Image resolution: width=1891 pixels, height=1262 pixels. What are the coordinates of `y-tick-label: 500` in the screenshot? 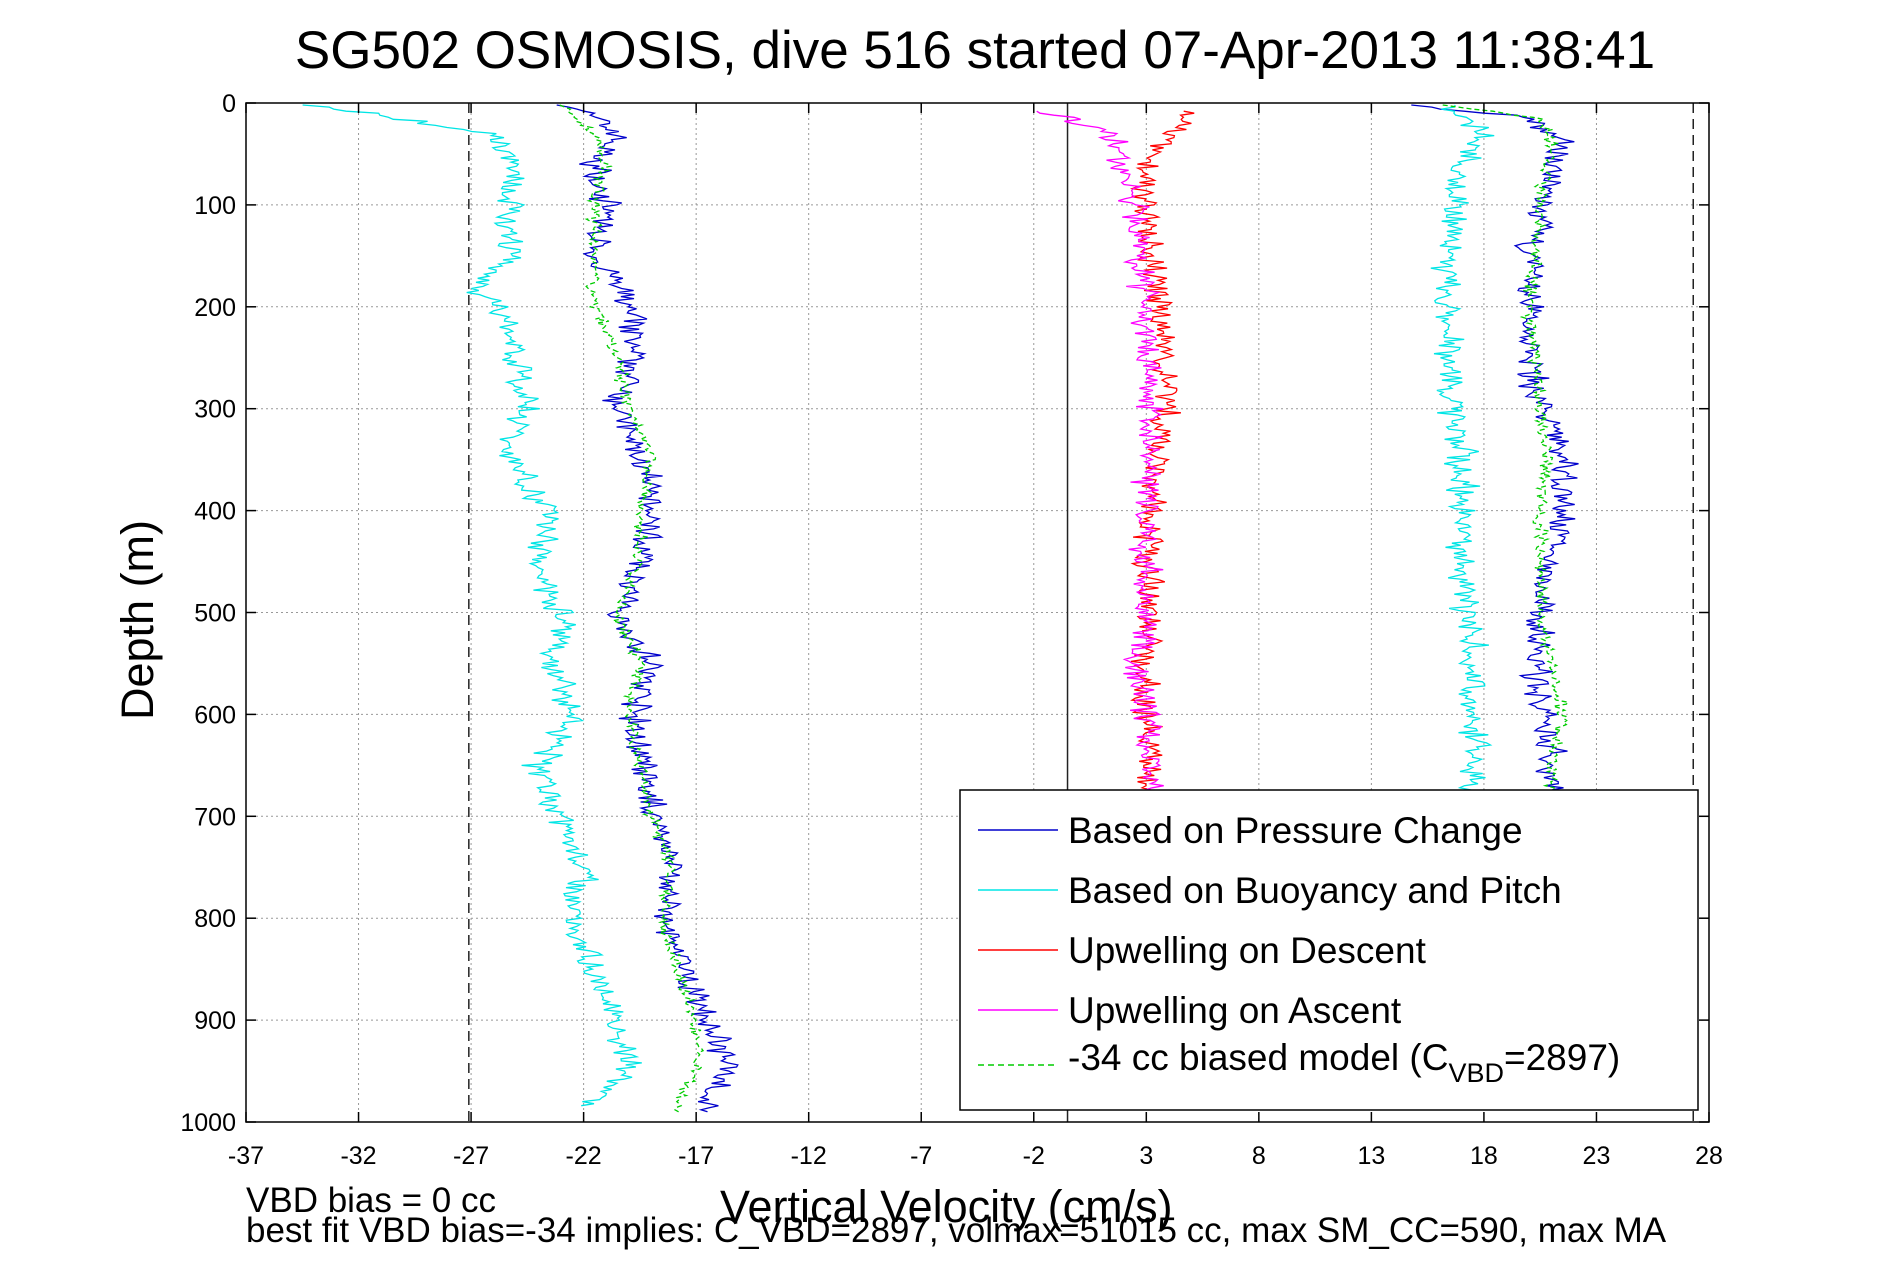 It's located at (215, 614).